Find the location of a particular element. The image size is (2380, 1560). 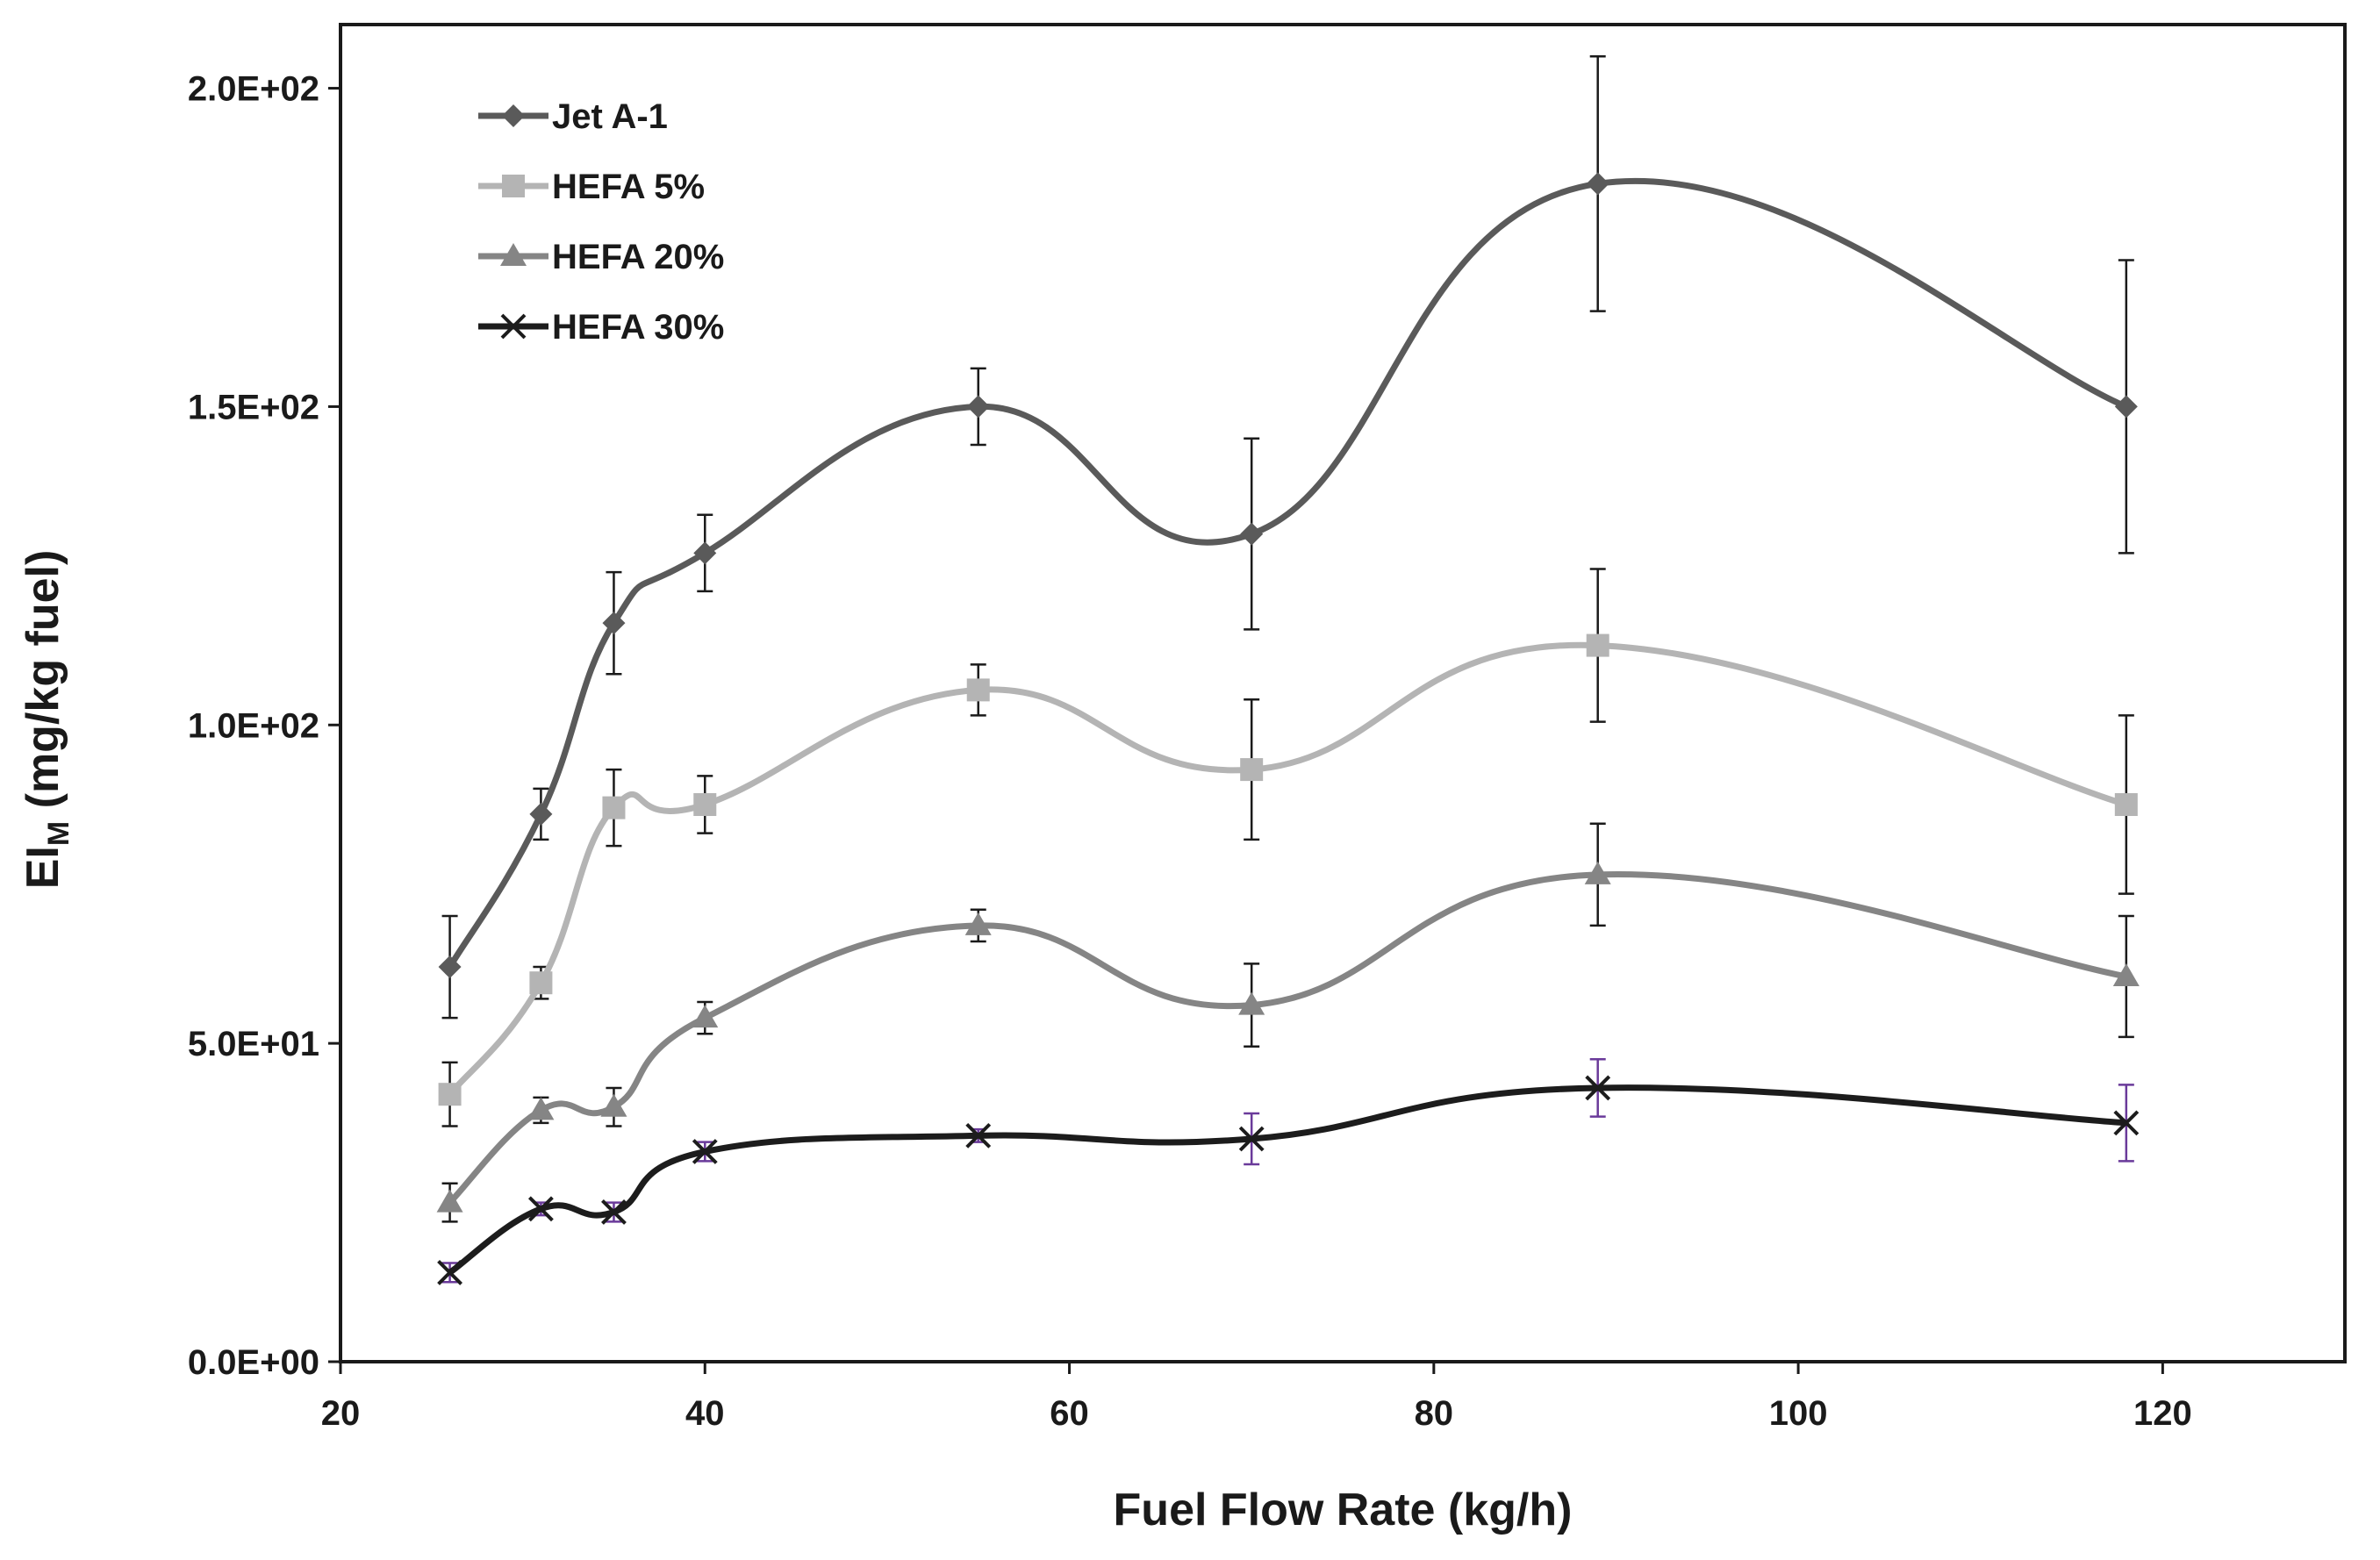

legend: Jet A-1 HEFA 5% HEFA 20% HEFA 30% is located at coordinates (601, 222).